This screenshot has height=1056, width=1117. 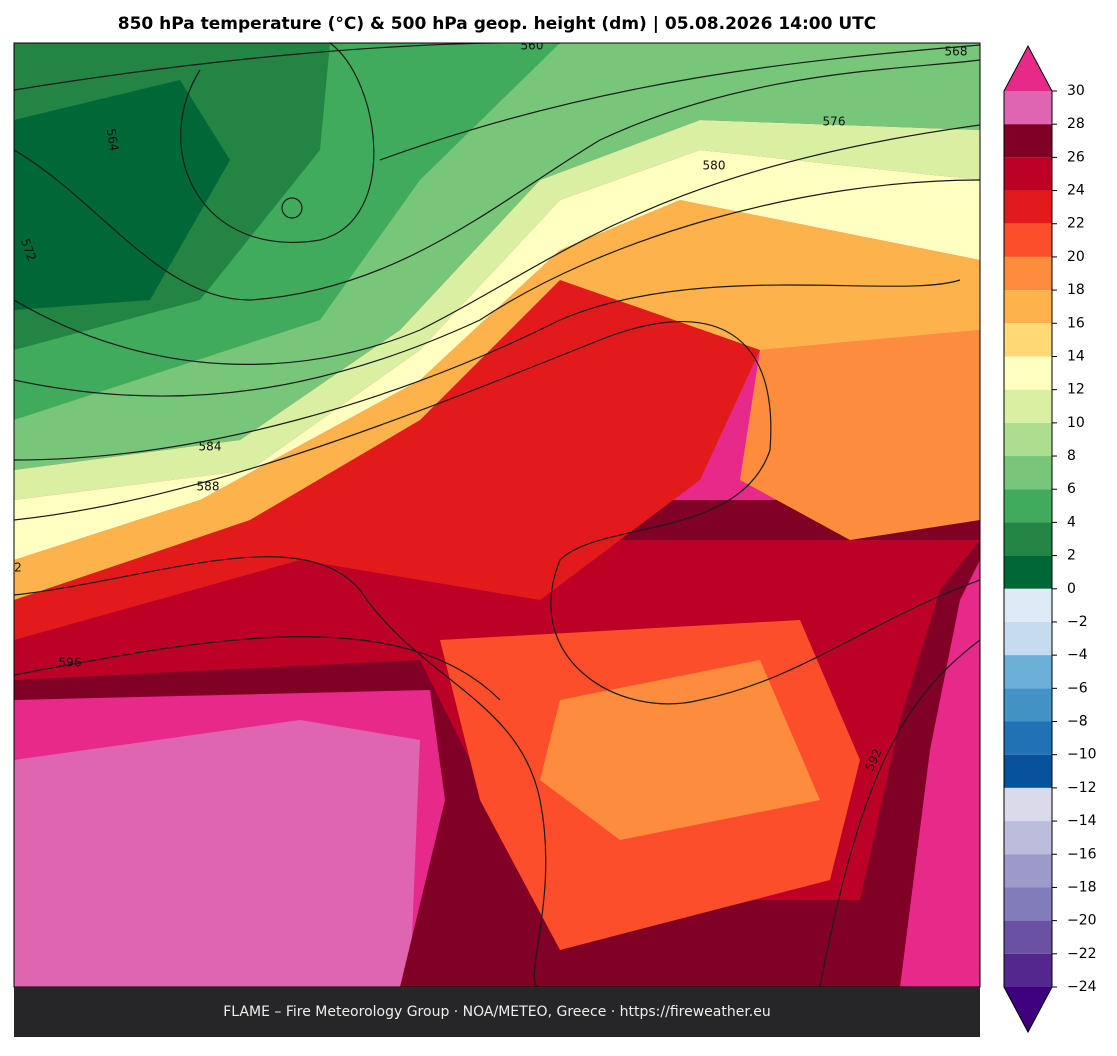 I want to click on colorbar-tick-label: 4, so click(x=1071, y=522).